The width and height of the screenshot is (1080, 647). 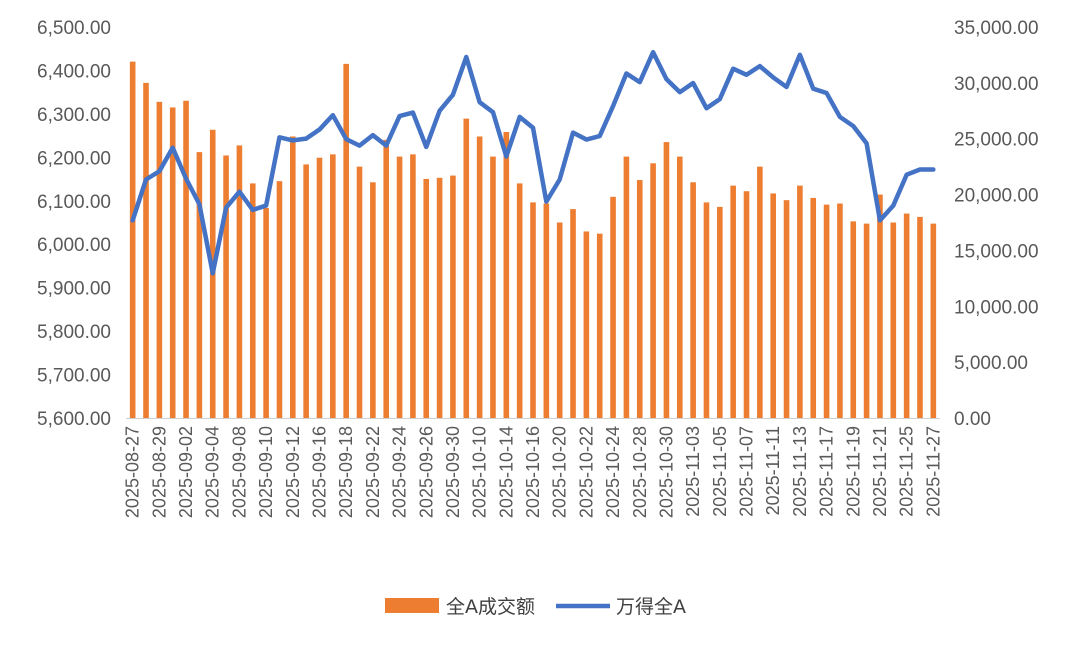 I want to click on legend-label-index: 万得全A, so click(x=651, y=607).